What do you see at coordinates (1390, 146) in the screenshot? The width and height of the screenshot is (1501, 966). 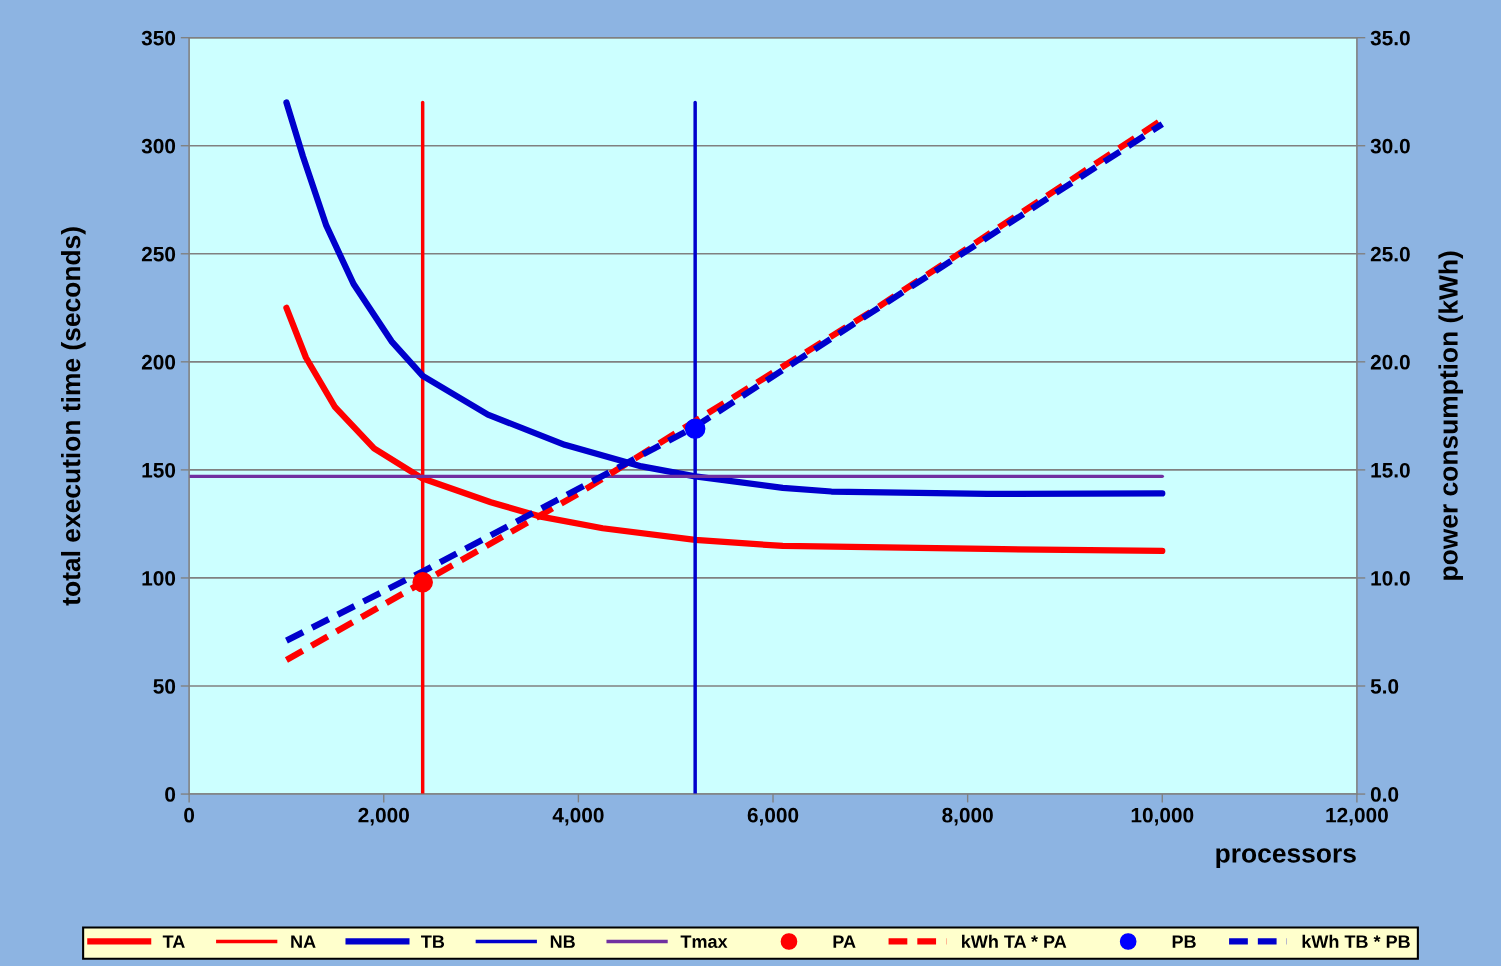 I see `y2-tick-label: 30.0` at bounding box center [1390, 146].